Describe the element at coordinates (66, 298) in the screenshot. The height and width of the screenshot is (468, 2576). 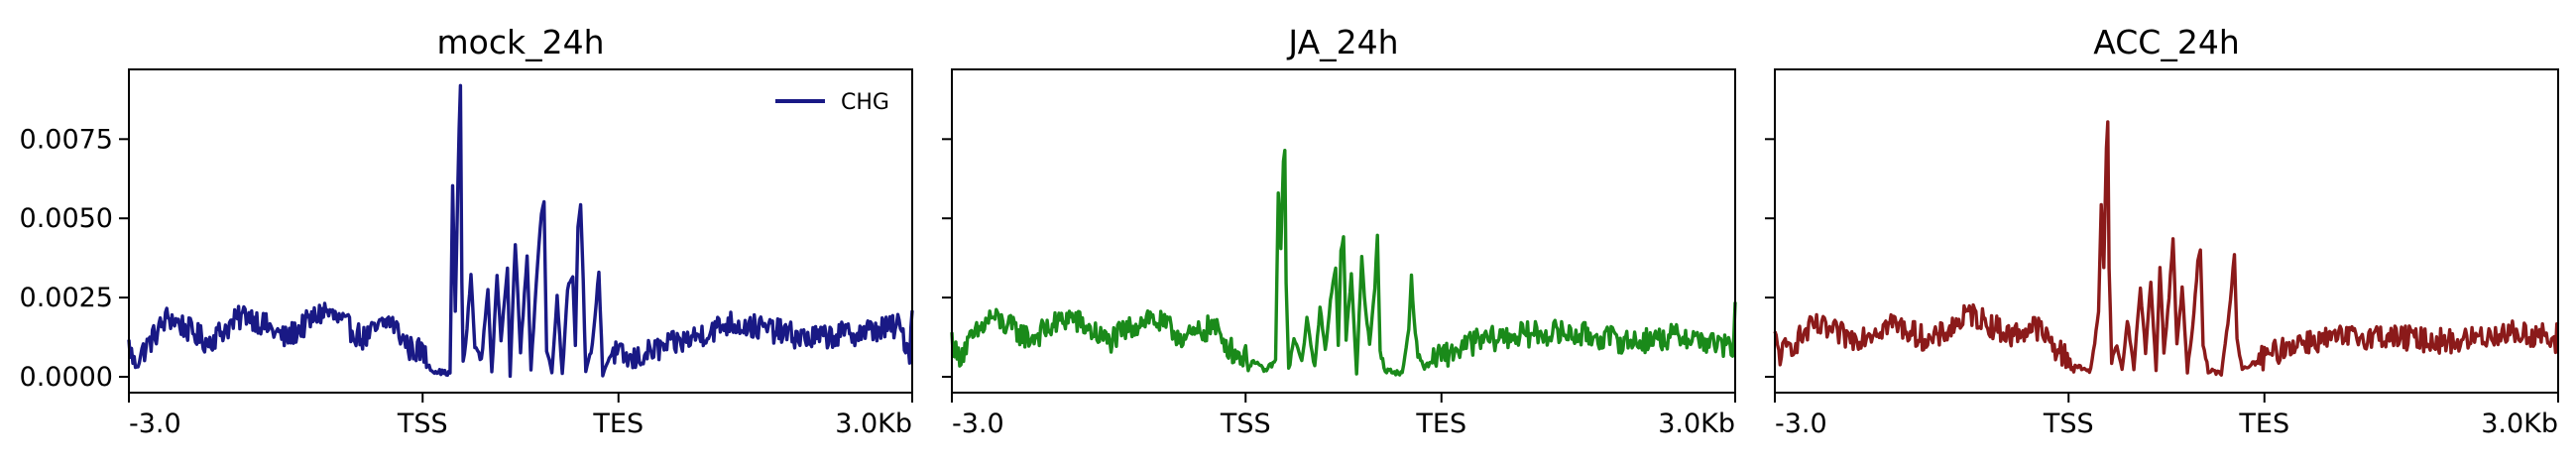
I see `y-tick-label: 0.0025` at that location.